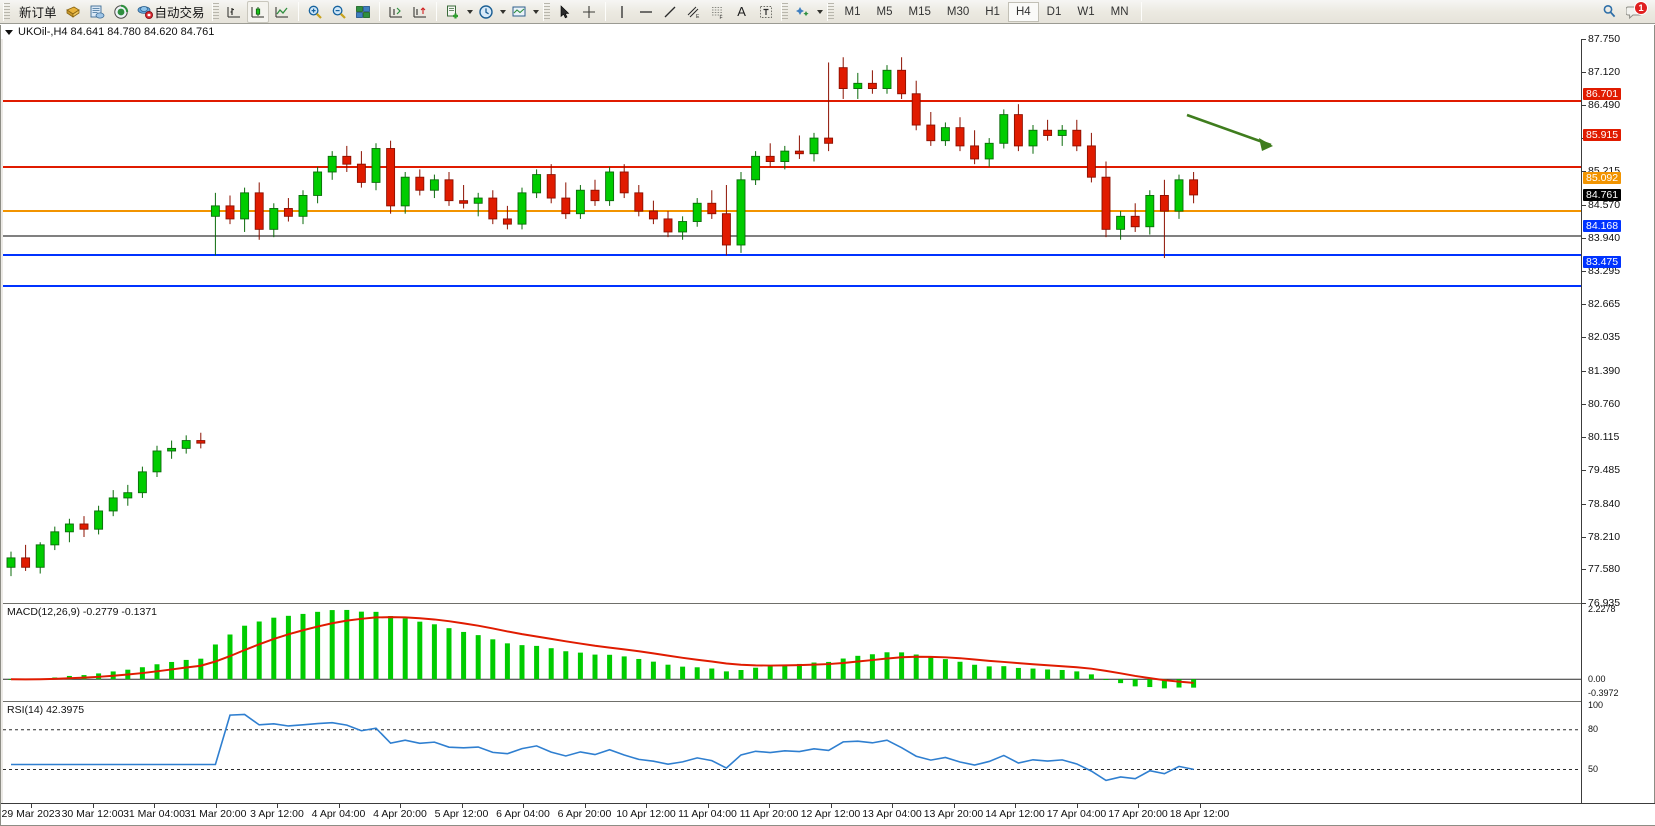 This screenshot has width=1655, height=826. Describe the element at coordinates (958, 11) in the screenshot. I see `timeframe-m30: M30` at that location.